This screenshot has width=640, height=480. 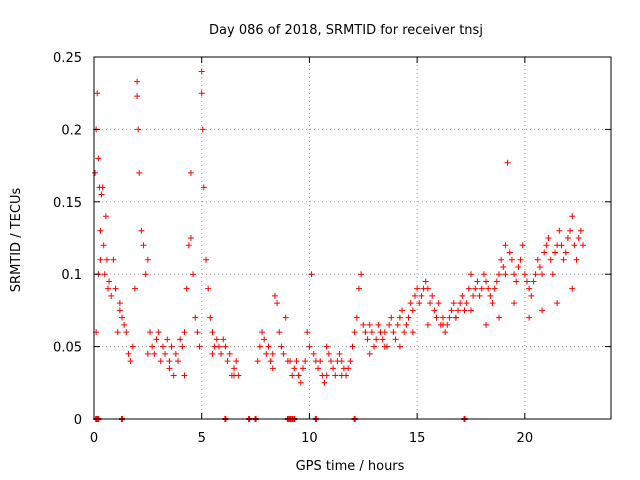 What do you see at coordinates (67, 58) in the screenshot?
I see `y-tick-label: 0.25` at bounding box center [67, 58].